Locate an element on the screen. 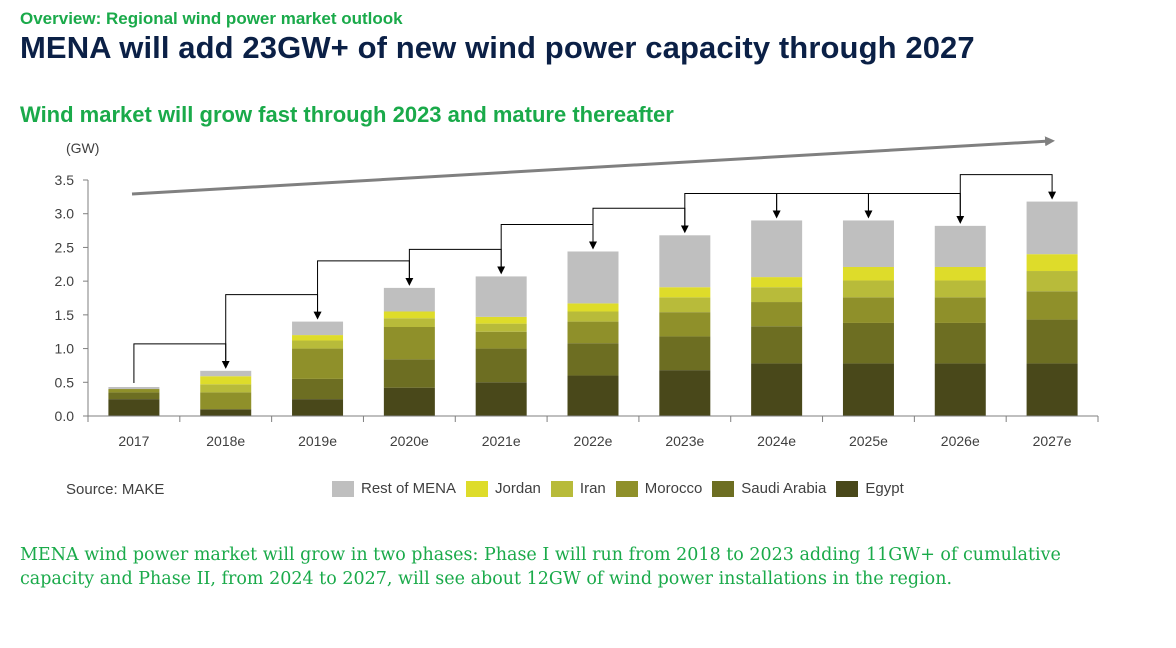 Image resolution: width=1176 pixels, height=648 pixels. y-tick-label: 1.0 is located at coordinates (65, 349).